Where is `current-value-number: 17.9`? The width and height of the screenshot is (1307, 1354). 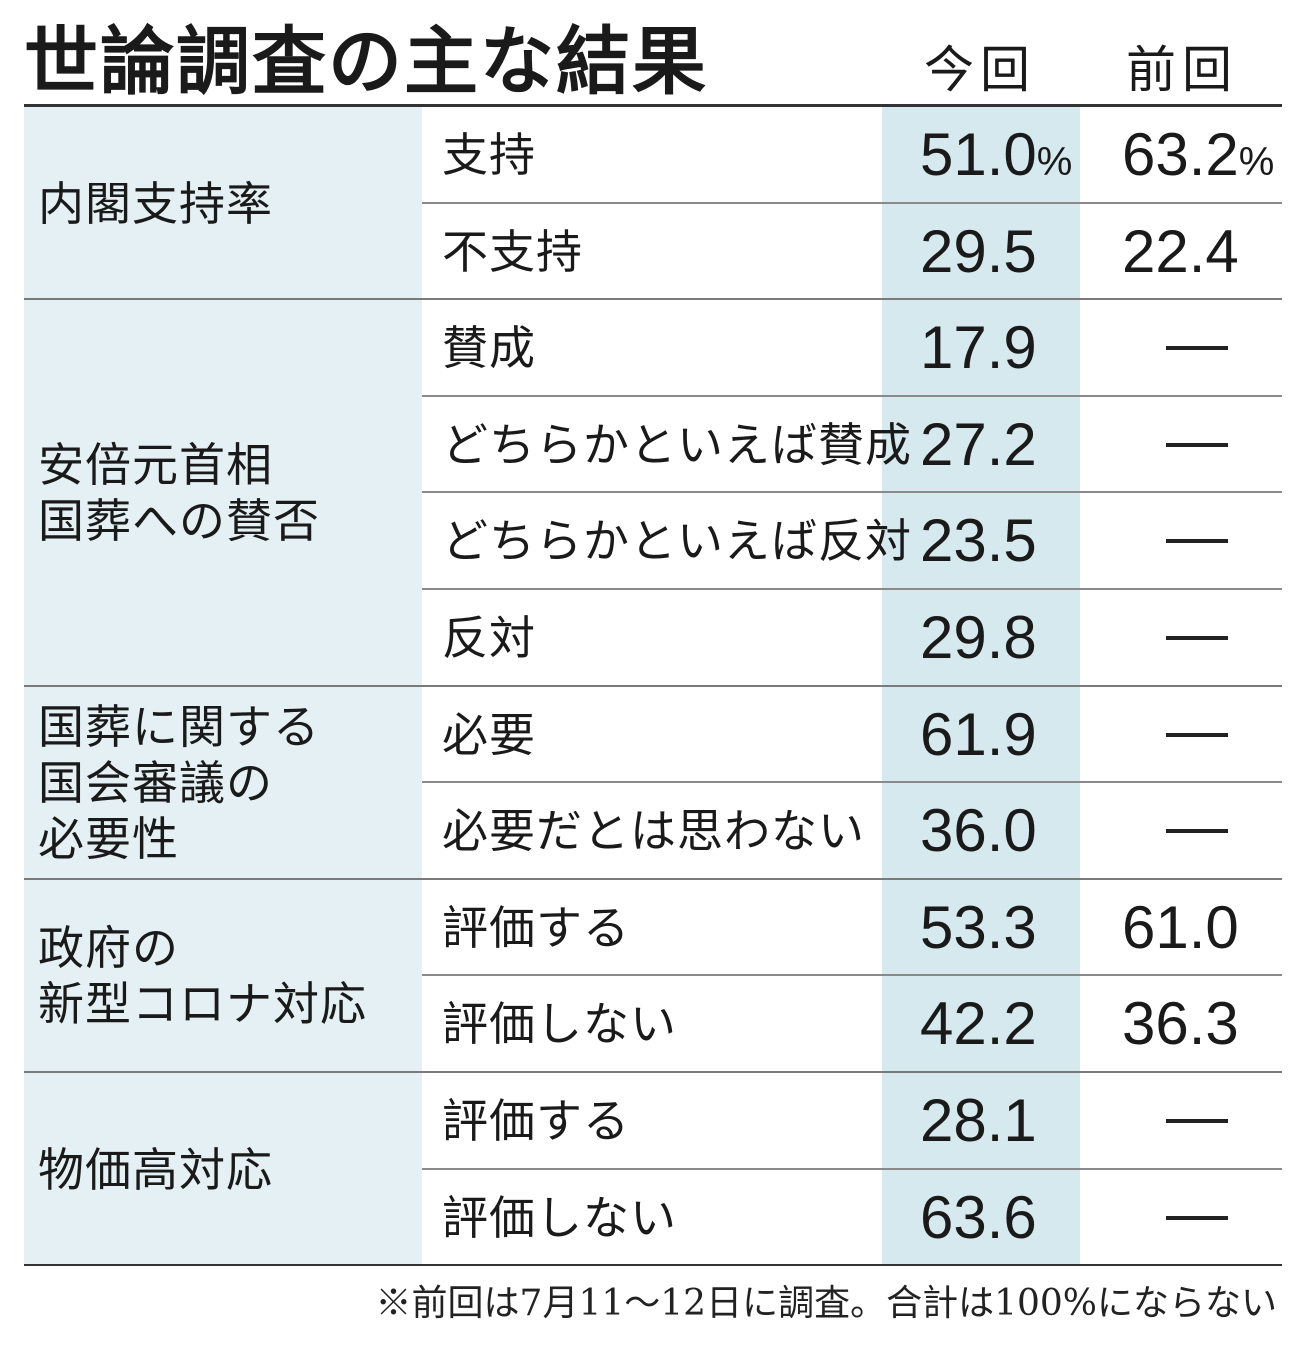
current-value-number: 17.9 is located at coordinates (978, 348).